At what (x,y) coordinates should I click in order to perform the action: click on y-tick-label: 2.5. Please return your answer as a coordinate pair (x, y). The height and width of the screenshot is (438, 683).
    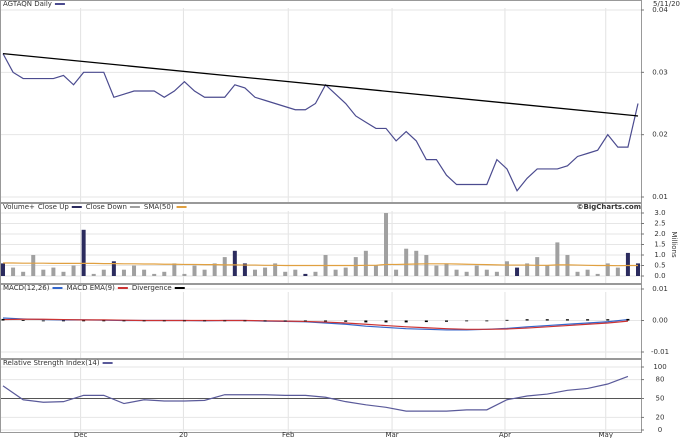
    Looking at the image, I should click on (659, 224).